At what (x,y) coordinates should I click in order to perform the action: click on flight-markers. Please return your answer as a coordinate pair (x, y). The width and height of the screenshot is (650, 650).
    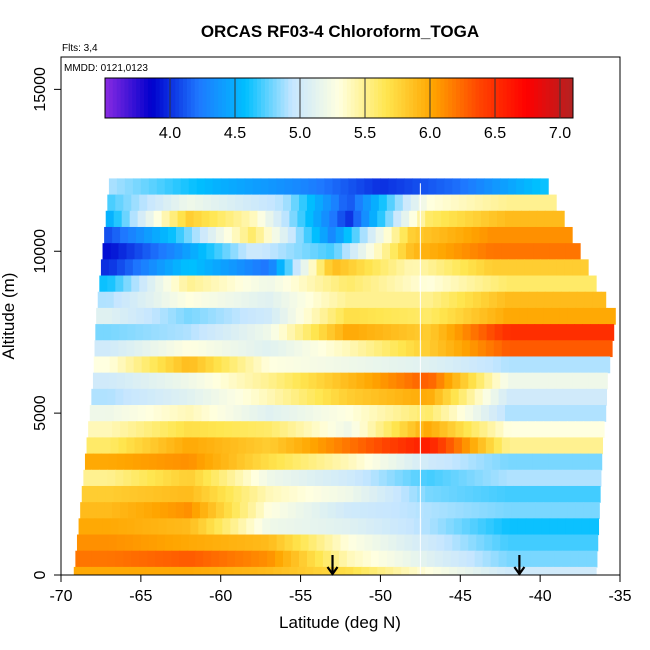
    Looking at the image, I should click on (426, 565).